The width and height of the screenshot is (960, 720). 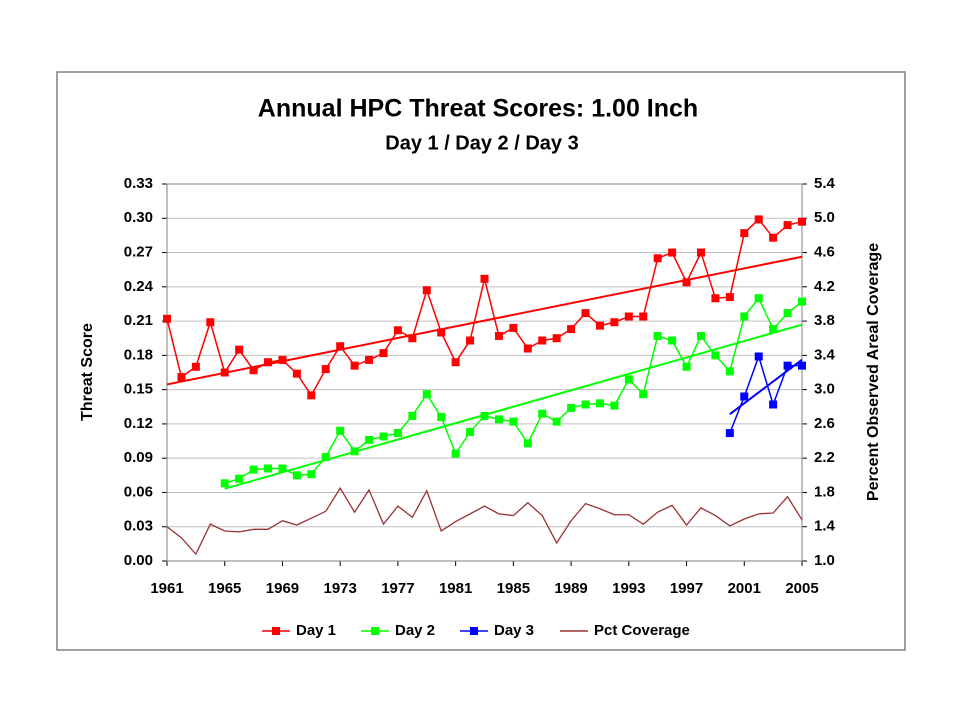 What do you see at coordinates (224, 588) in the screenshot?
I see `x-tick-label: 1965` at bounding box center [224, 588].